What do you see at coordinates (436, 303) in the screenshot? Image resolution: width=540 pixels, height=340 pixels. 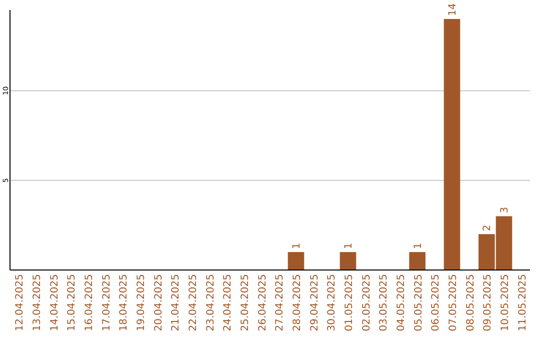 I see `x-tick-label: 06.05.2025` at bounding box center [436, 303].